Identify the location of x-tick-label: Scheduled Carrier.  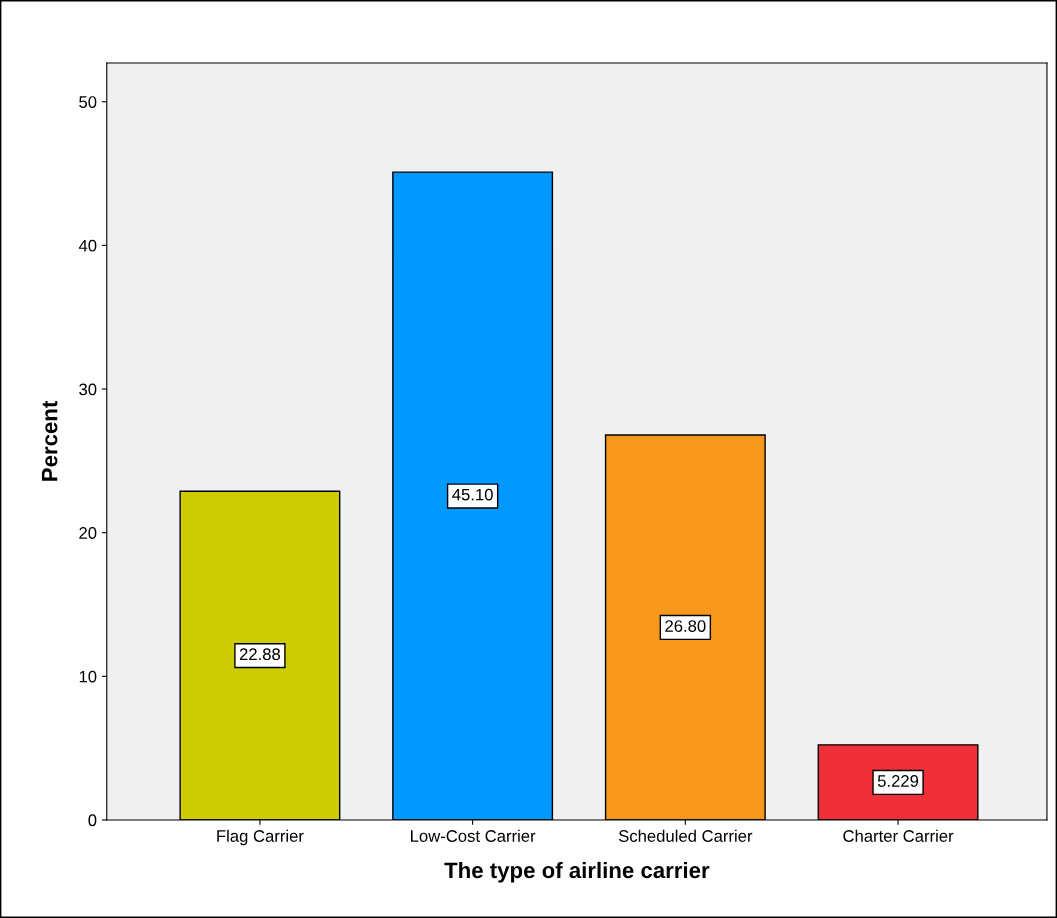
(685, 835).